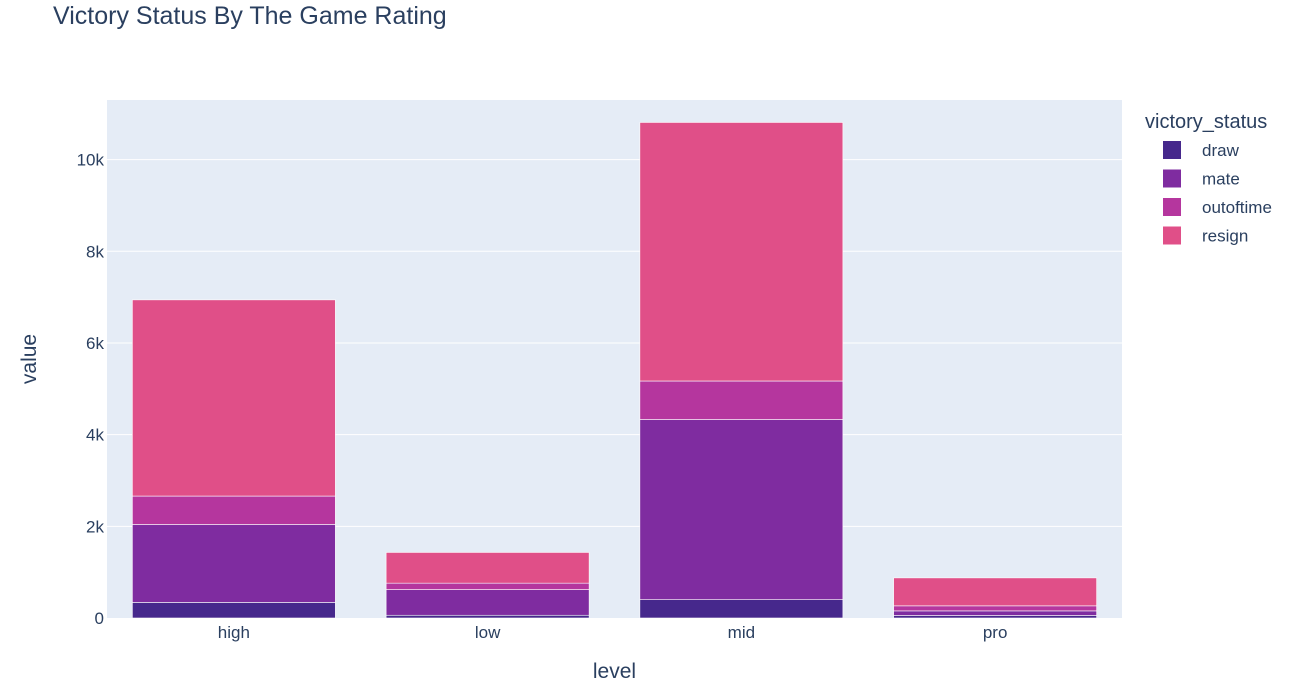 The image size is (1297, 682). What do you see at coordinates (995, 608) in the screenshot?
I see `bar-pro-outoftime` at bounding box center [995, 608].